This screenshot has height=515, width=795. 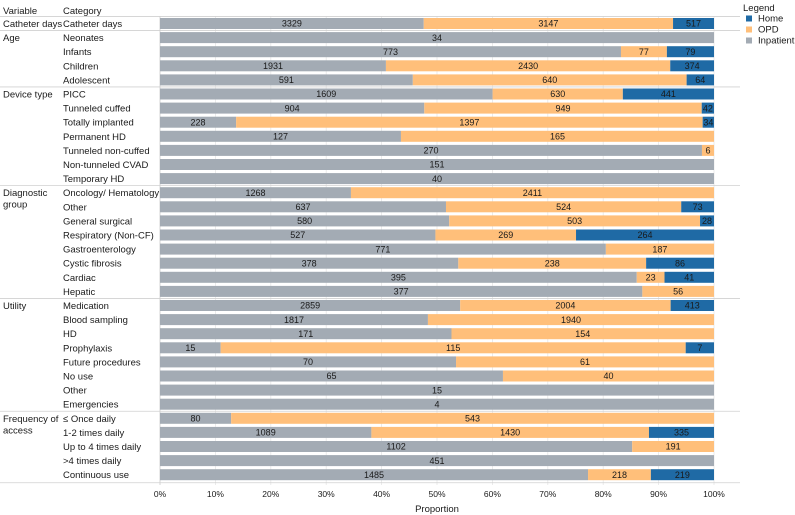 I want to click on legend-item-inpatient: Inpatient, so click(x=770, y=41).